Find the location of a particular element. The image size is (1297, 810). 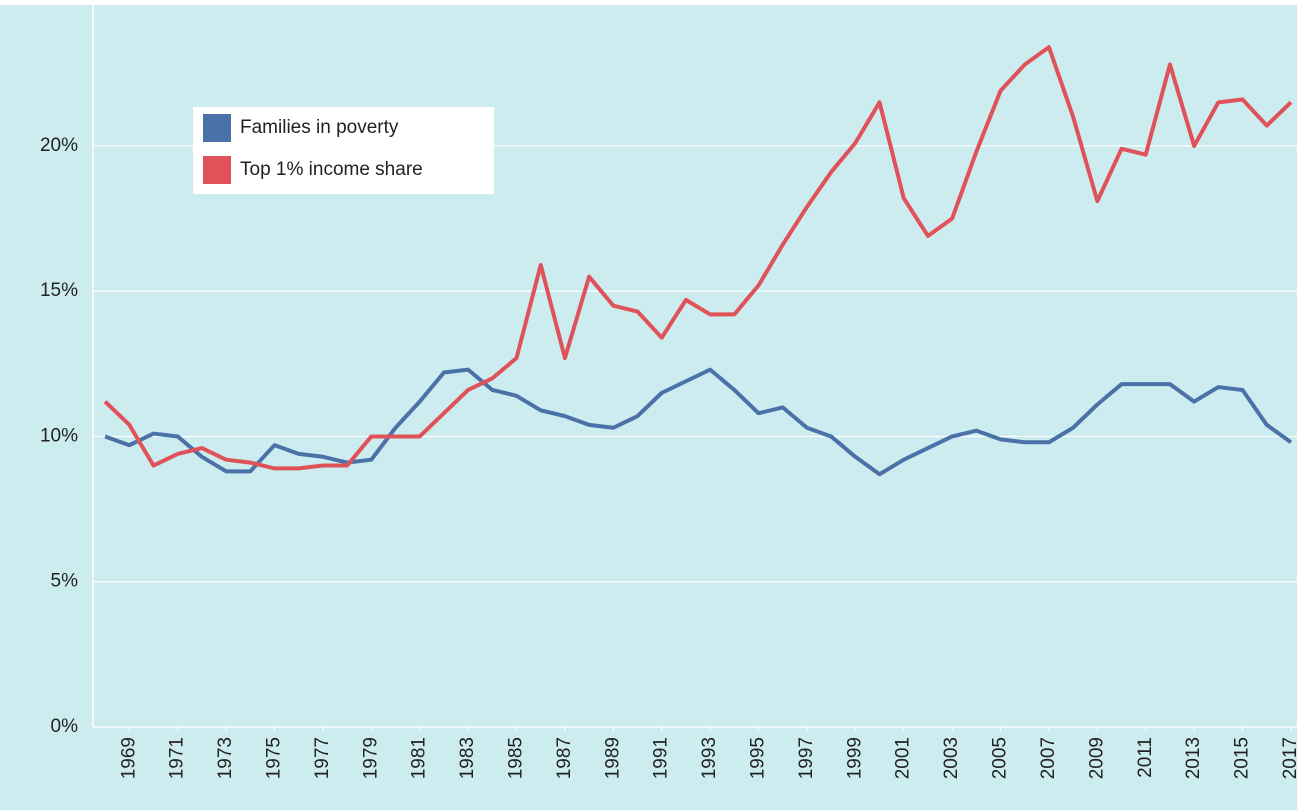

legend-label: Top 1% income share is located at coordinates (331, 169).